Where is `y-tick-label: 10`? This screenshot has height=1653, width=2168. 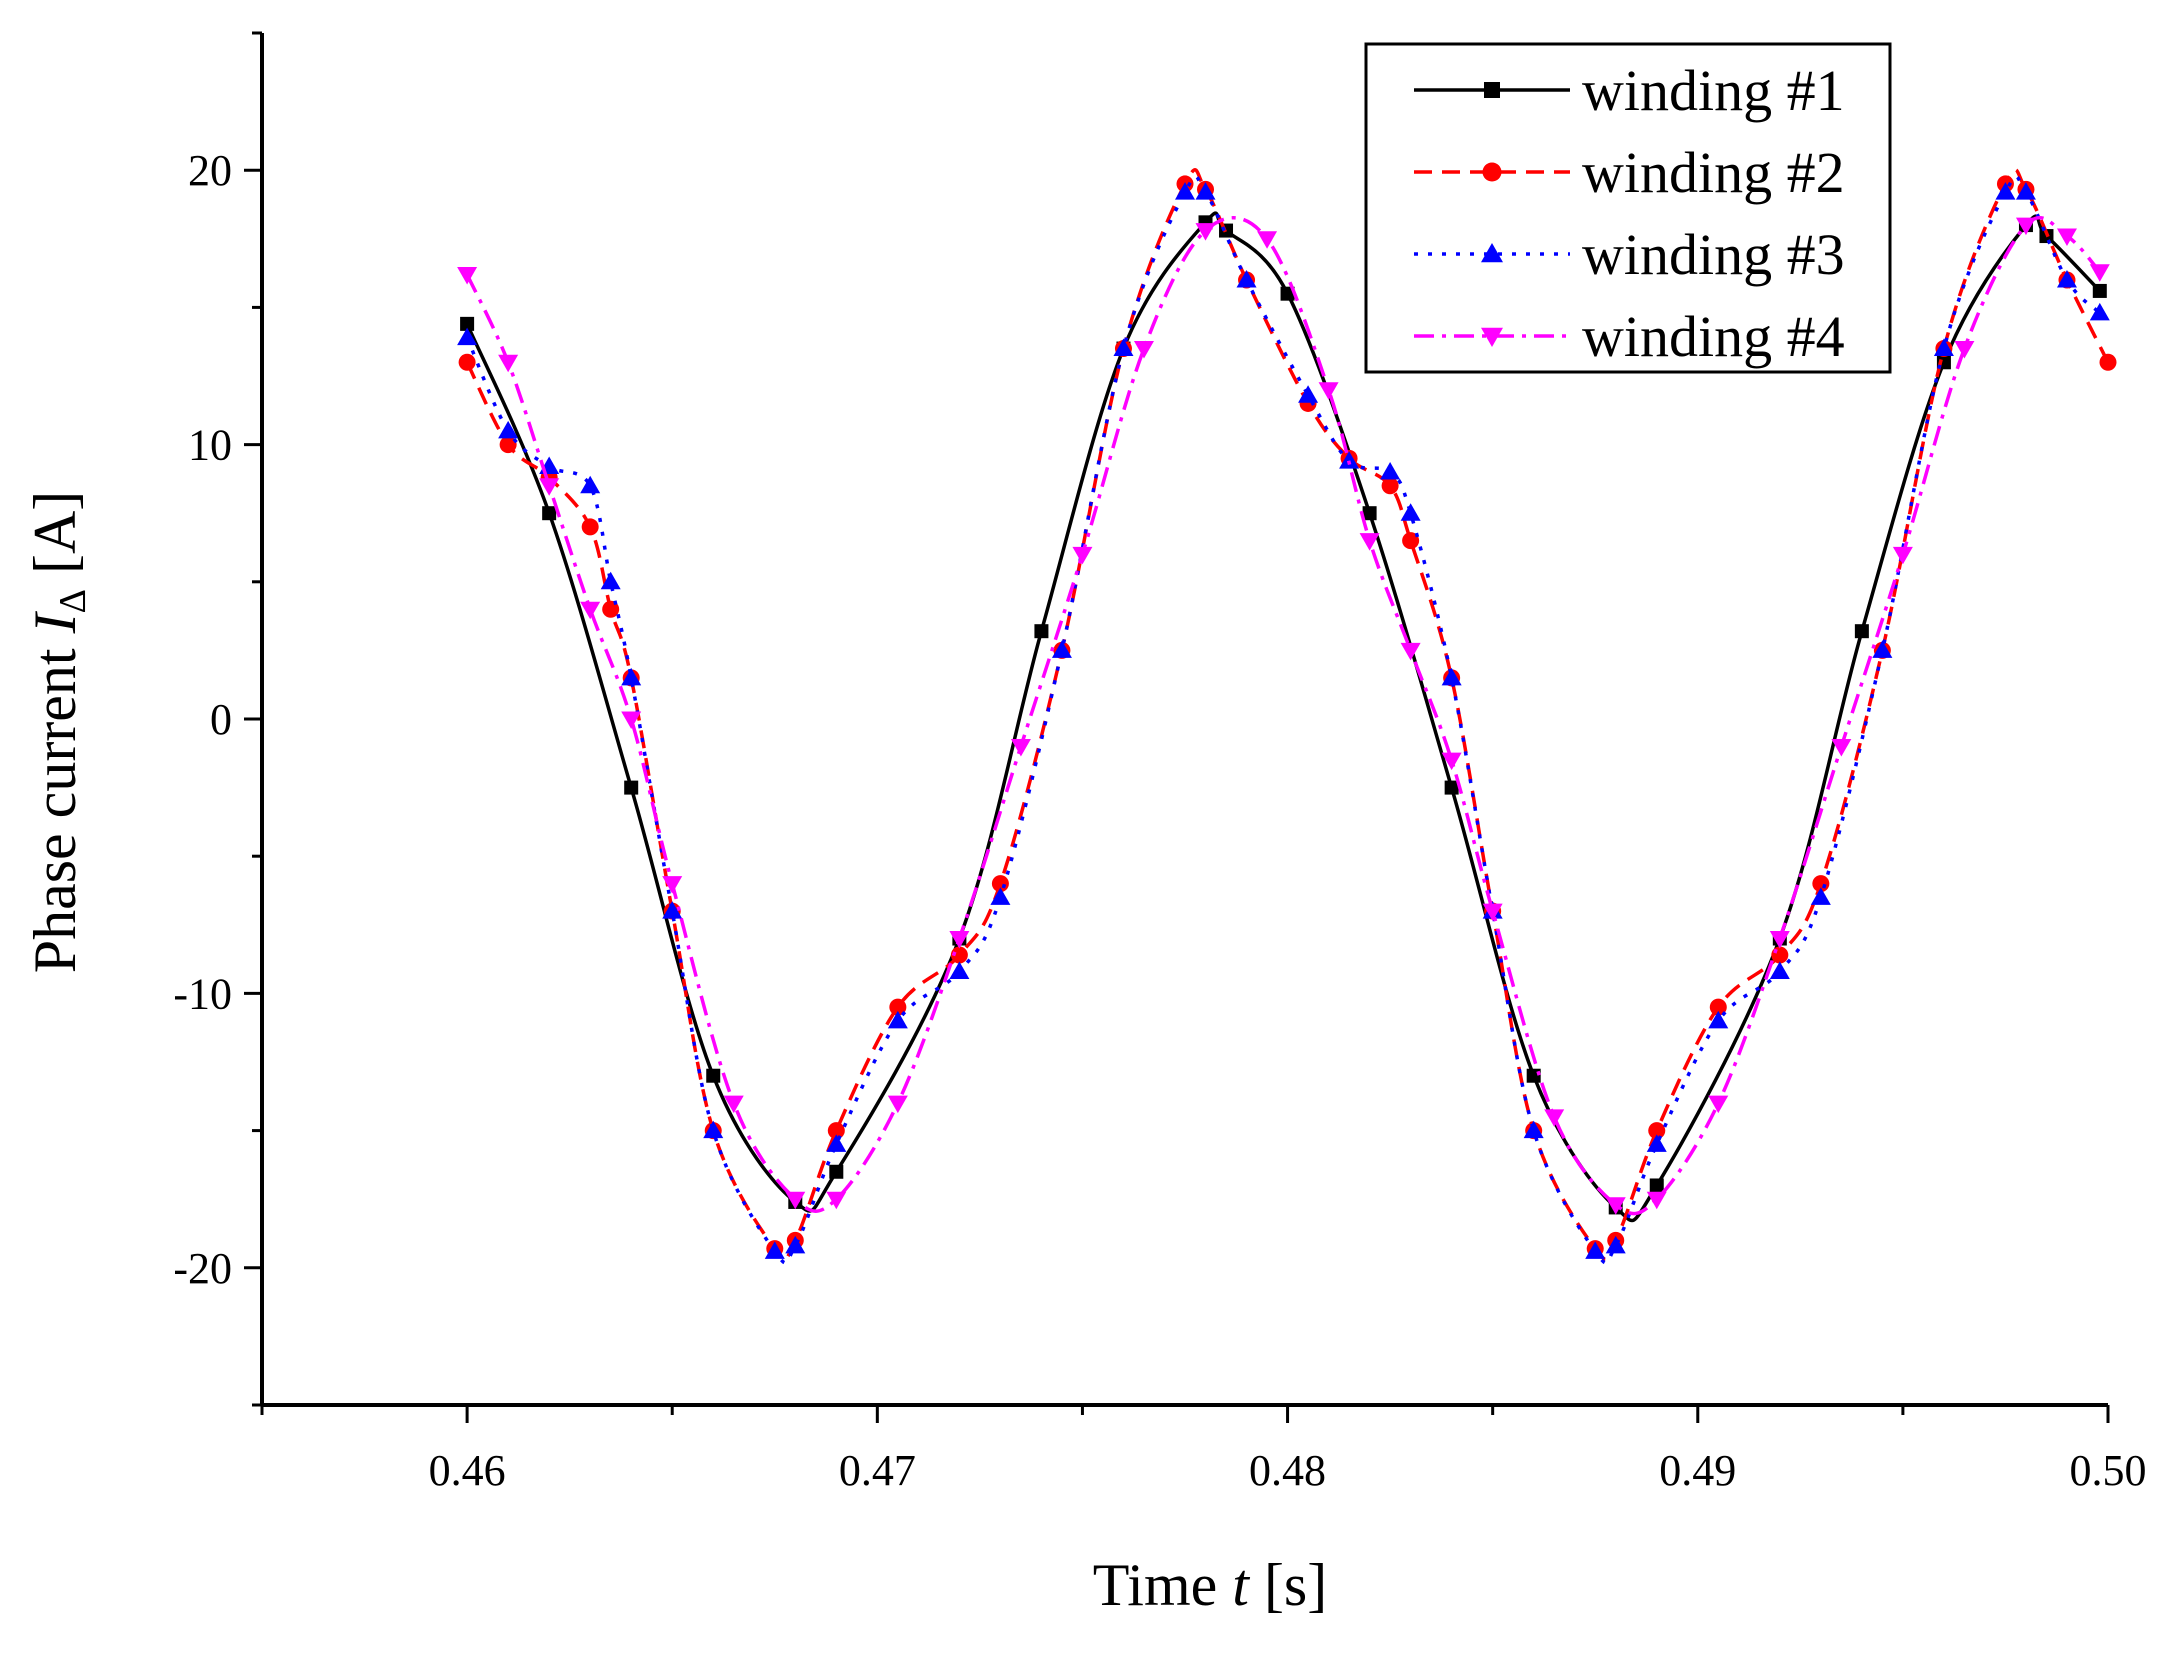 y-tick-label: 10 is located at coordinates (210, 445).